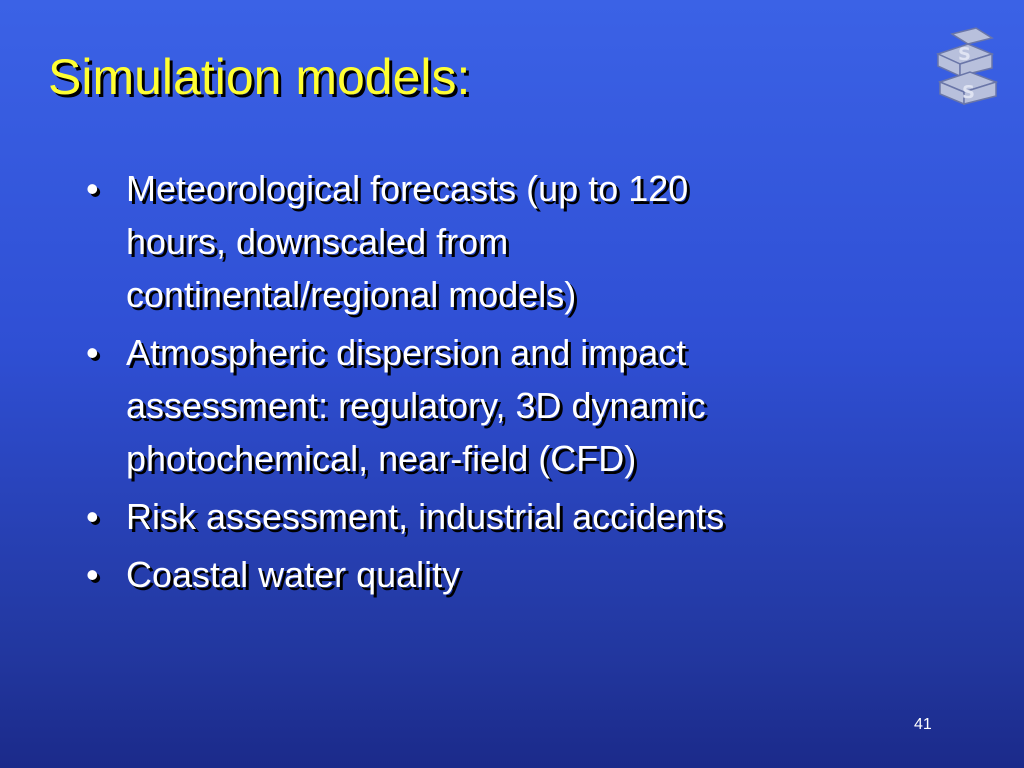 This screenshot has width=1024, height=768. What do you see at coordinates (259, 77) in the screenshot?
I see `slide-title: Simulation models:` at bounding box center [259, 77].